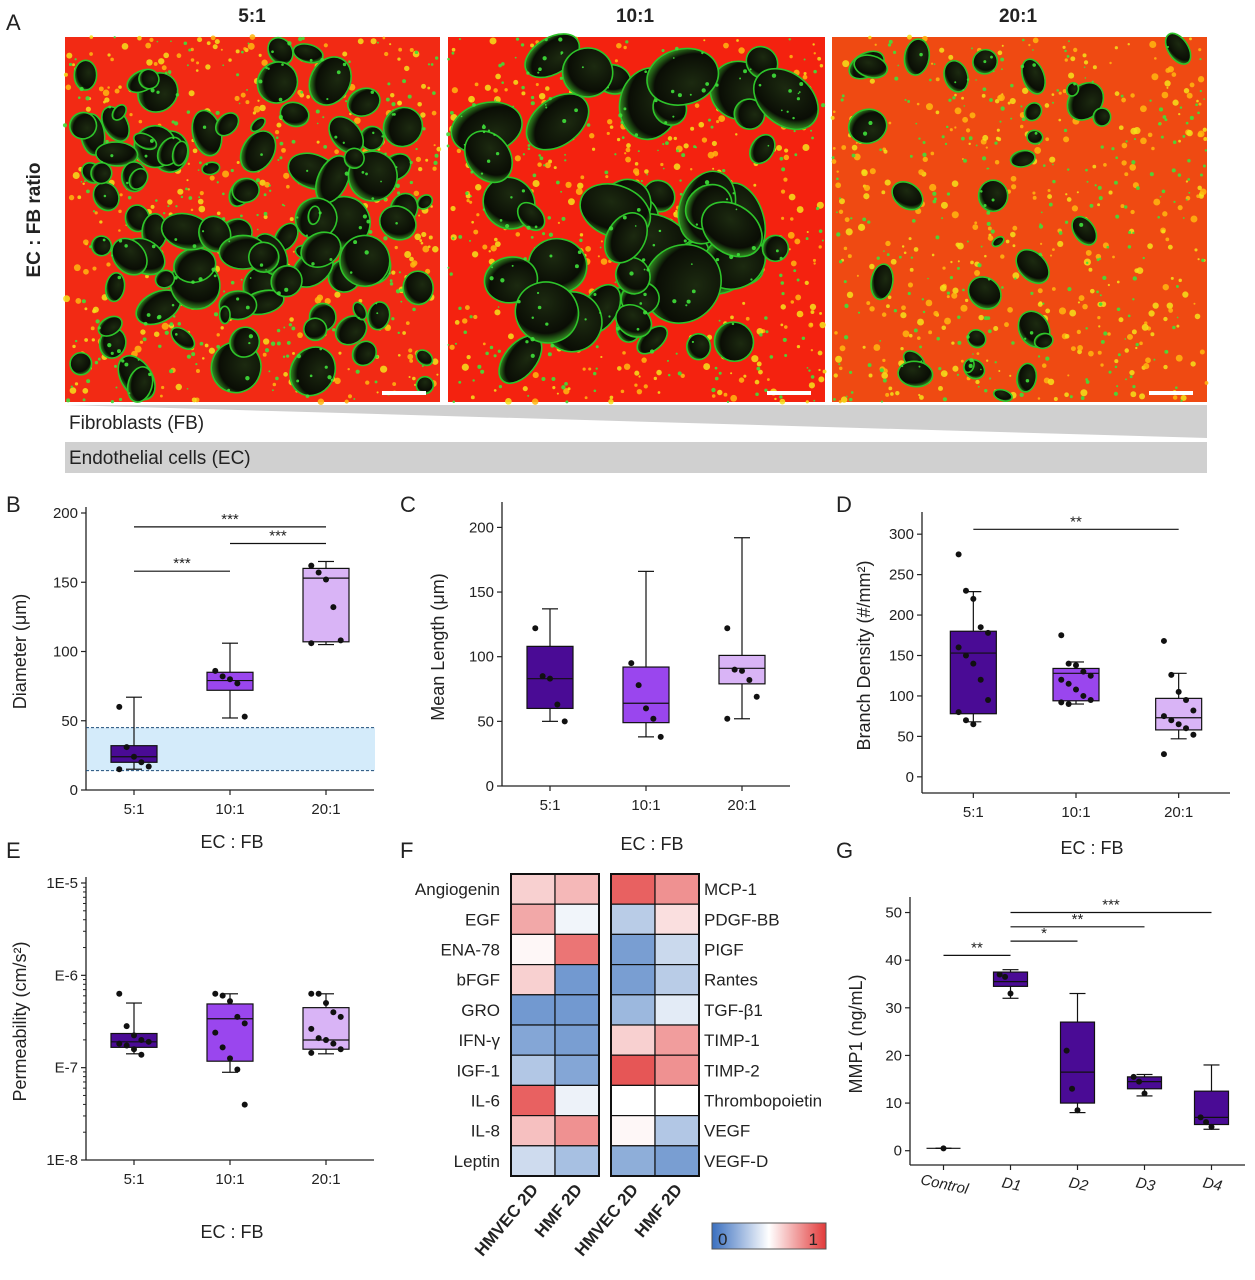  What do you see at coordinates (901, 656) in the screenshot?
I see `y-tick-label: 150` at bounding box center [901, 656].